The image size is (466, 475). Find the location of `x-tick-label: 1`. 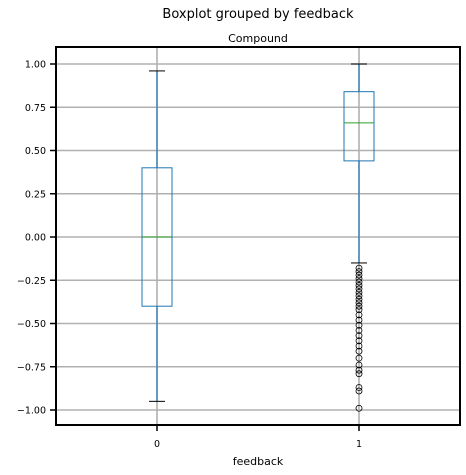

x-tick-label: 1 is located at coordinates (359, 444).